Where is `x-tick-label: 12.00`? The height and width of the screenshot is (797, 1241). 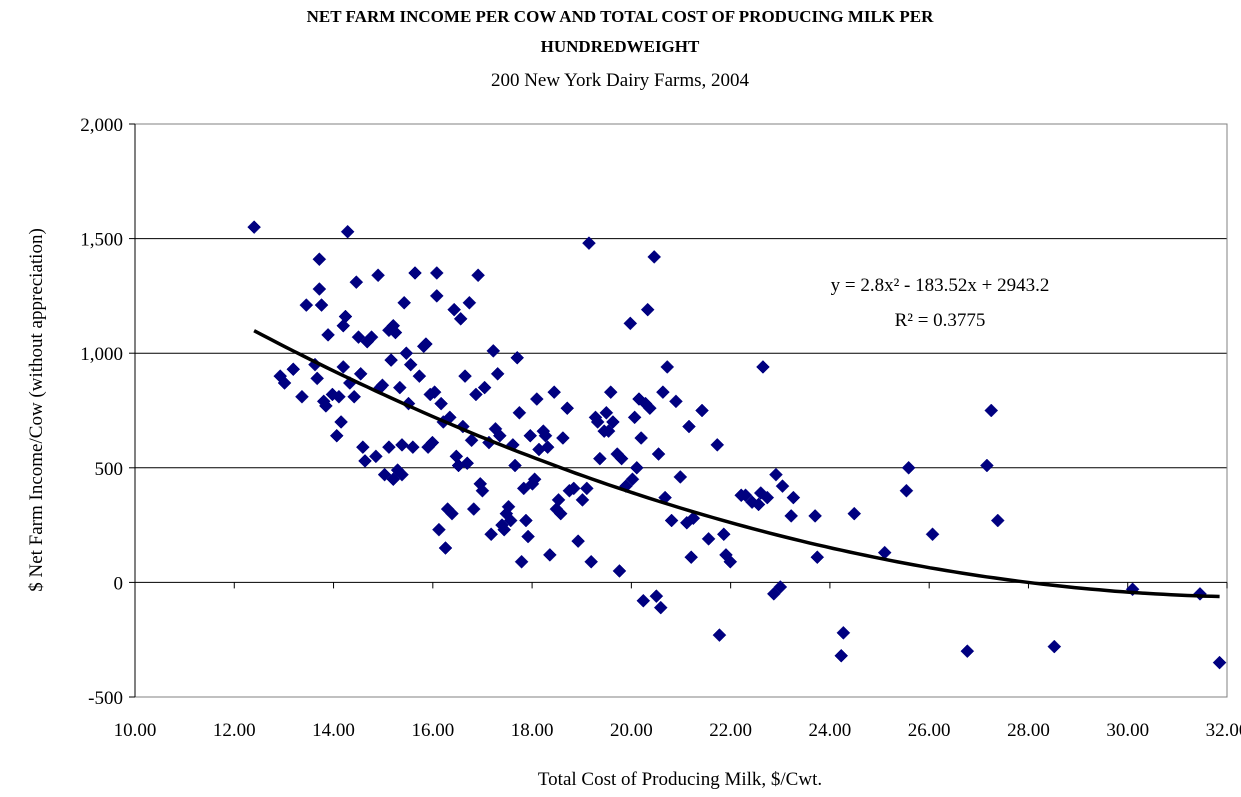
x-tick-label: 12.00 is located at coordinates (234, 730).